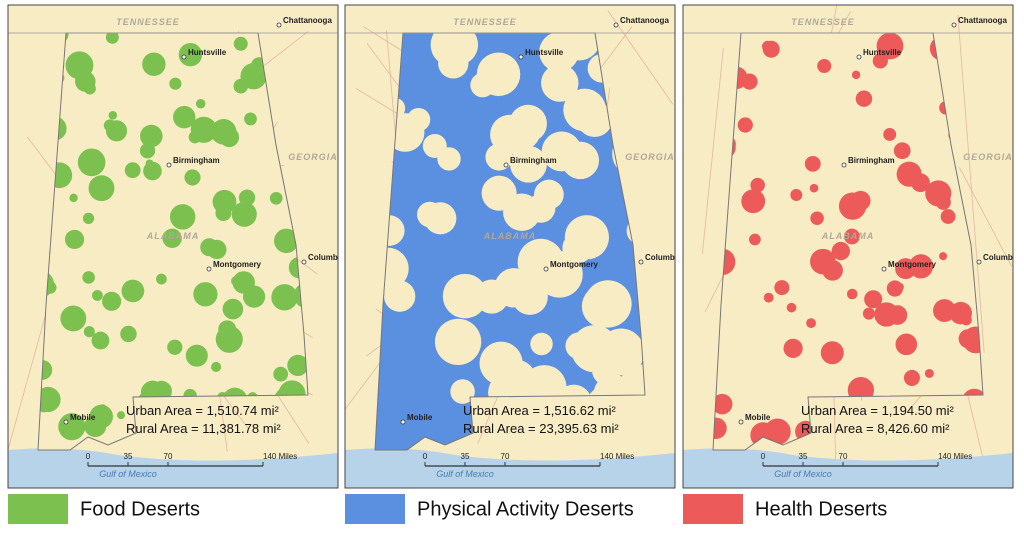 Image resolution: width=1024 pixels, height=533 pixels. Describe the element at coordinates (203, 428) in the screenshot. I see `area-text: Rural Area = 11,381.78 mi²` at that location.